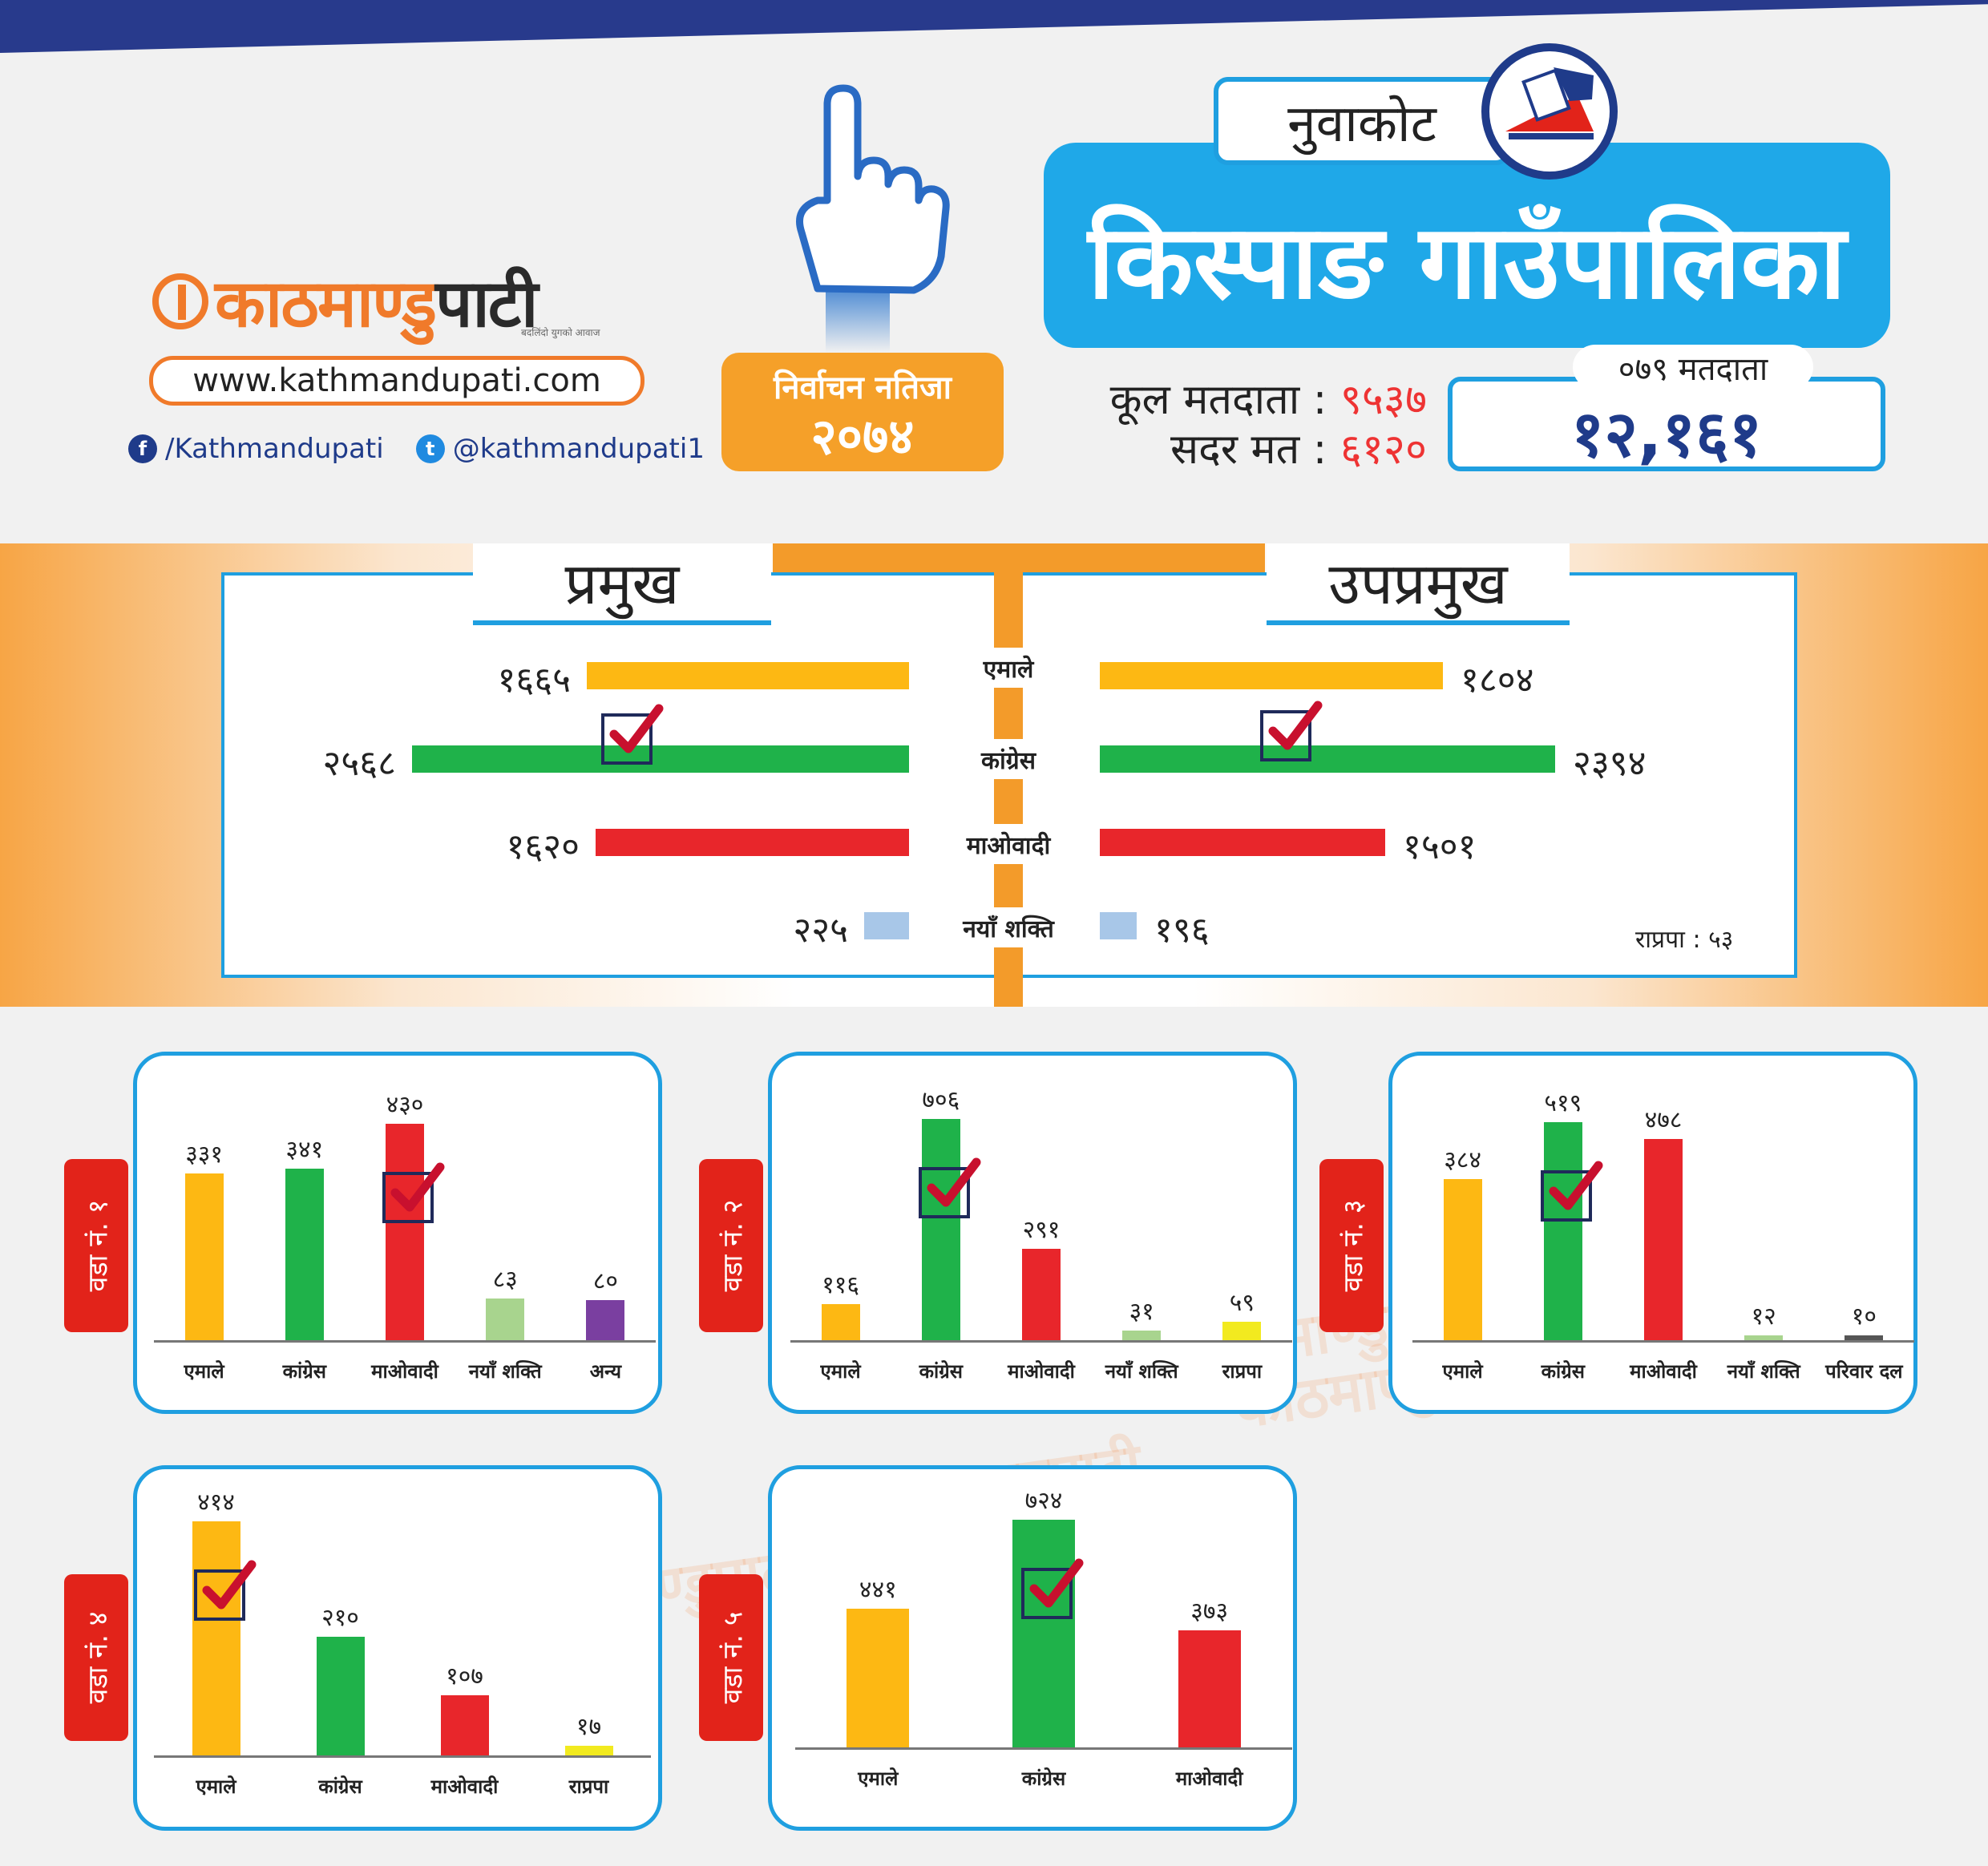  What do you see at coordinates (1019, 557) in the screenshot?
I see `band-connector` at bounding box center [1019, 557].